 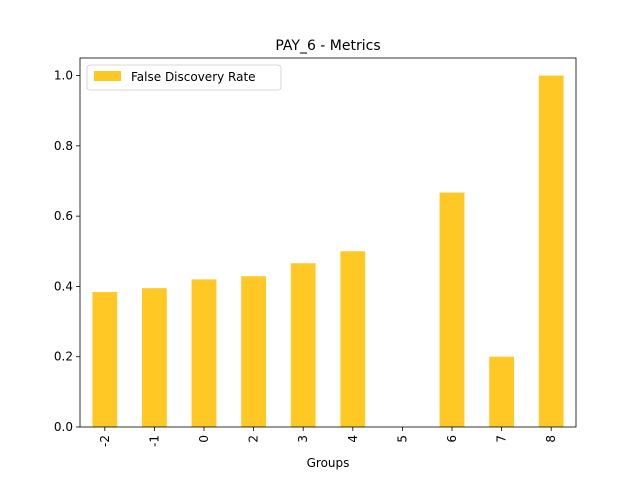 What do you see at coordinates (353, 439) in the screenshot?
I see `x-tick-label: 4` at bounding box center [353, 439].